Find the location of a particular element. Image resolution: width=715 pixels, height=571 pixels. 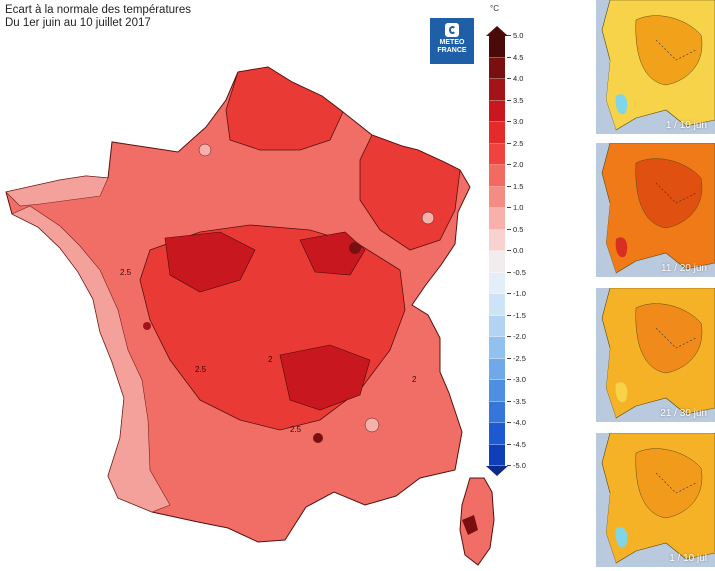

east-warm-zone is located at coordinates (410, 192).